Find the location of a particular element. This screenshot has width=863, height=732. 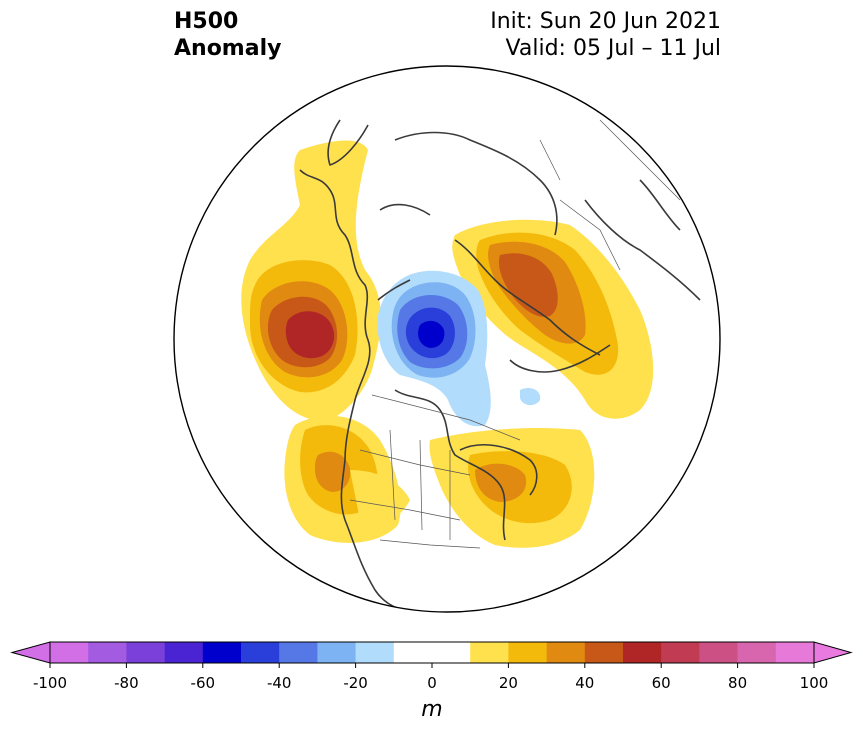

colorbar-unit: m is located at coordinates (431, 709).